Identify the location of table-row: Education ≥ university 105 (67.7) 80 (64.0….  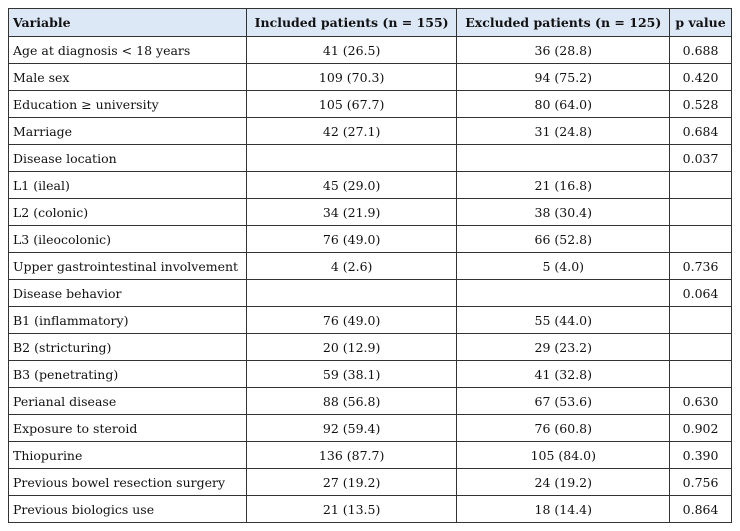
(370, 104).